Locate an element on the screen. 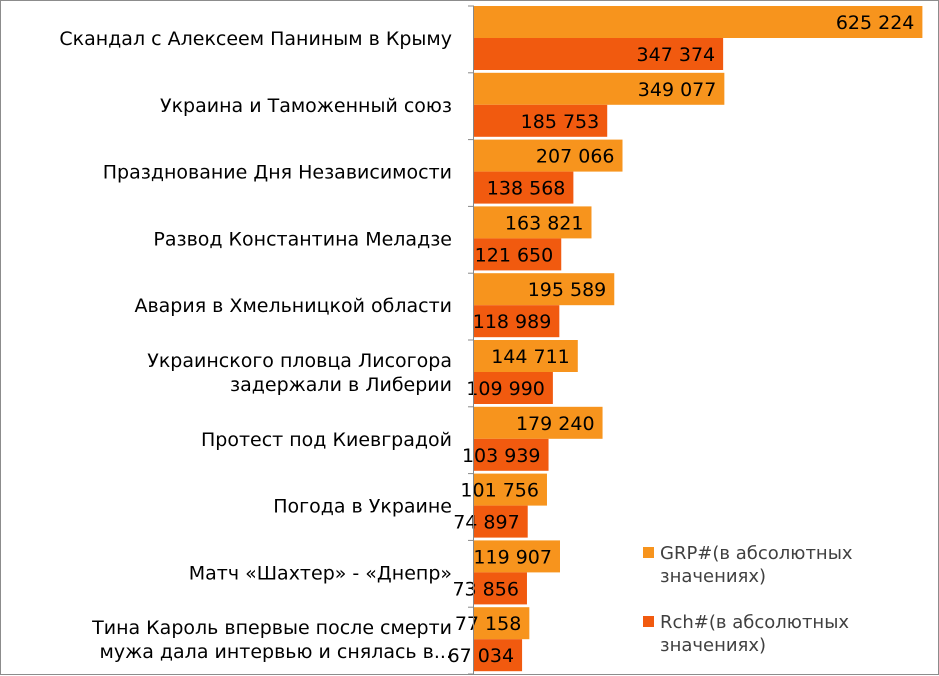 Image resolution: width=939 pixels, height=676 pixels. data-label: 138 568 is located at coordinates (526, 189).